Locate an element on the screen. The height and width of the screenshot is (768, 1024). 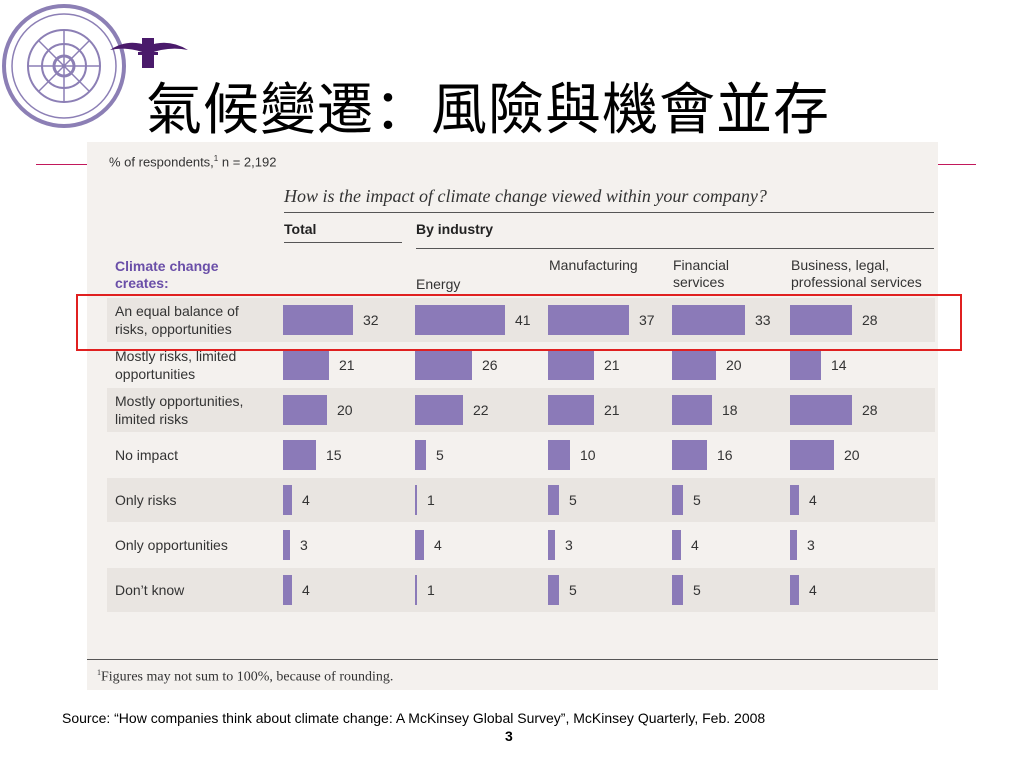
bar-value-label: 26 is located at coordinates (490, 365).